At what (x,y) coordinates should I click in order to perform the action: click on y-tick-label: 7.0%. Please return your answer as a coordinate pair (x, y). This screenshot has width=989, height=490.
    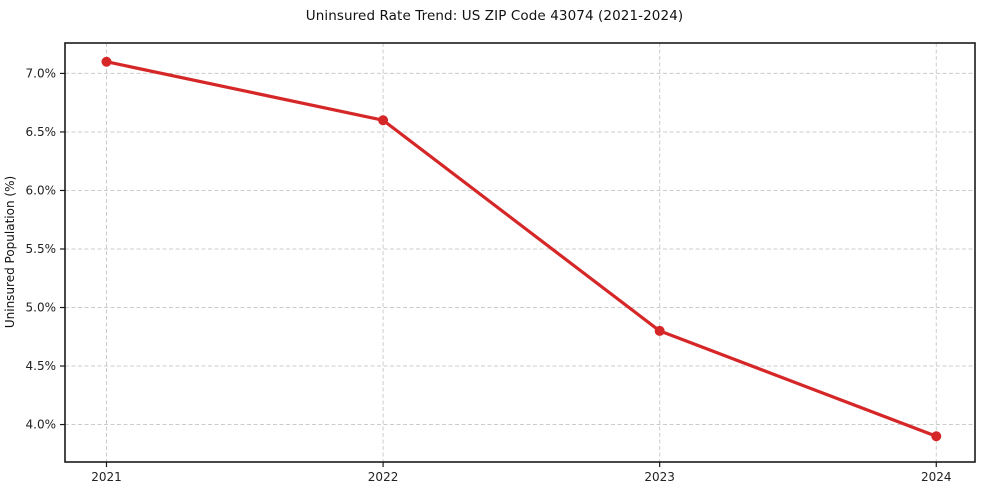
    Looking at the image, I should click on (41, 74).